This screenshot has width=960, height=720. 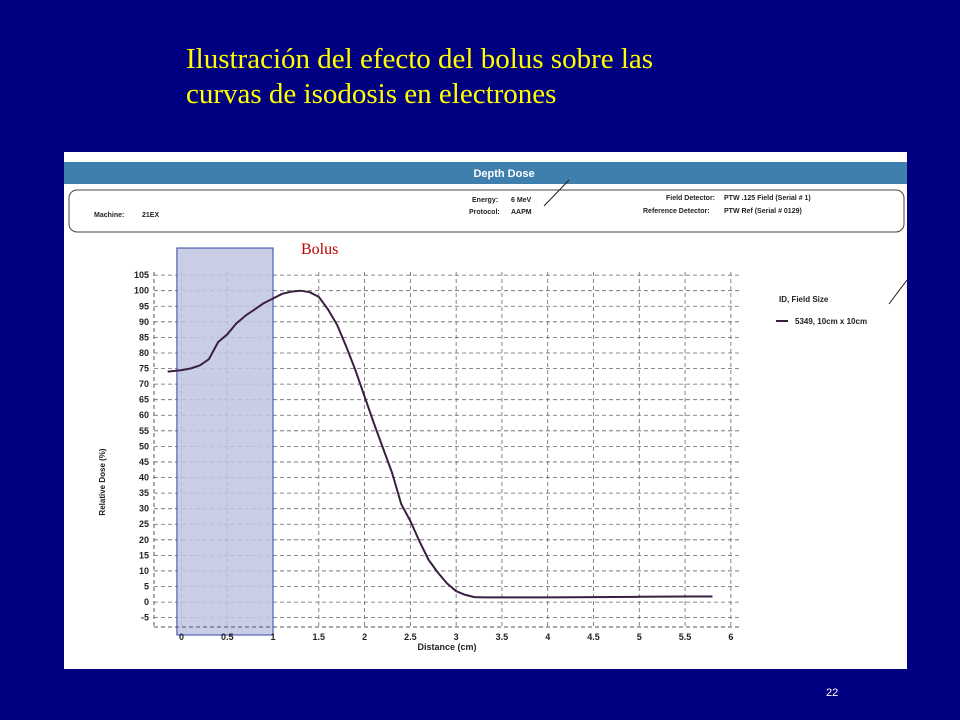 I want to click on legend-series-name: 5349, 10cm x 10cm, so click(x=831, y=321).